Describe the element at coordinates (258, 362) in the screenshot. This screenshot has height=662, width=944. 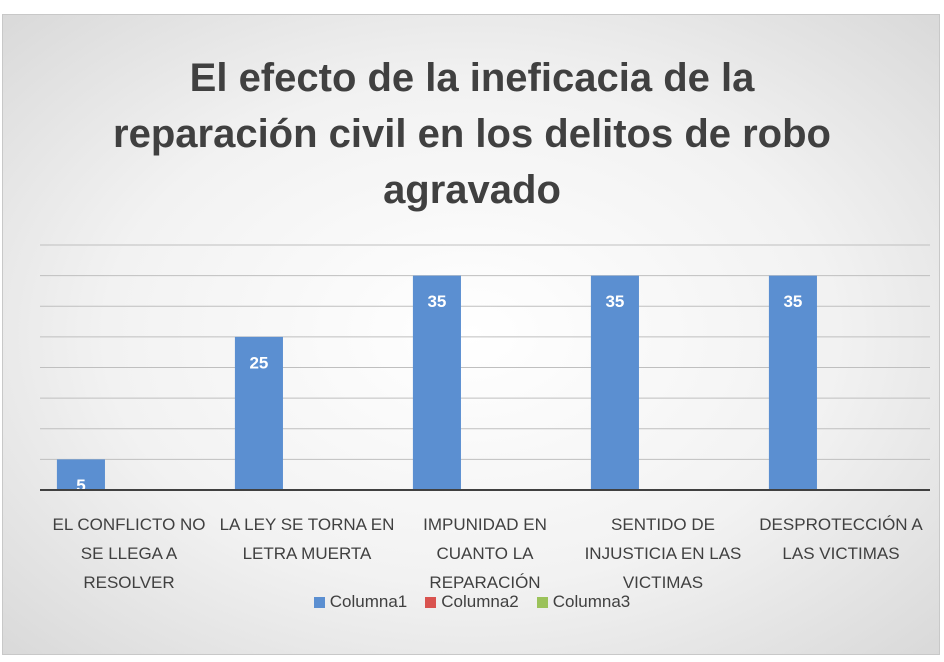
I see `data-label: 25` at that location.